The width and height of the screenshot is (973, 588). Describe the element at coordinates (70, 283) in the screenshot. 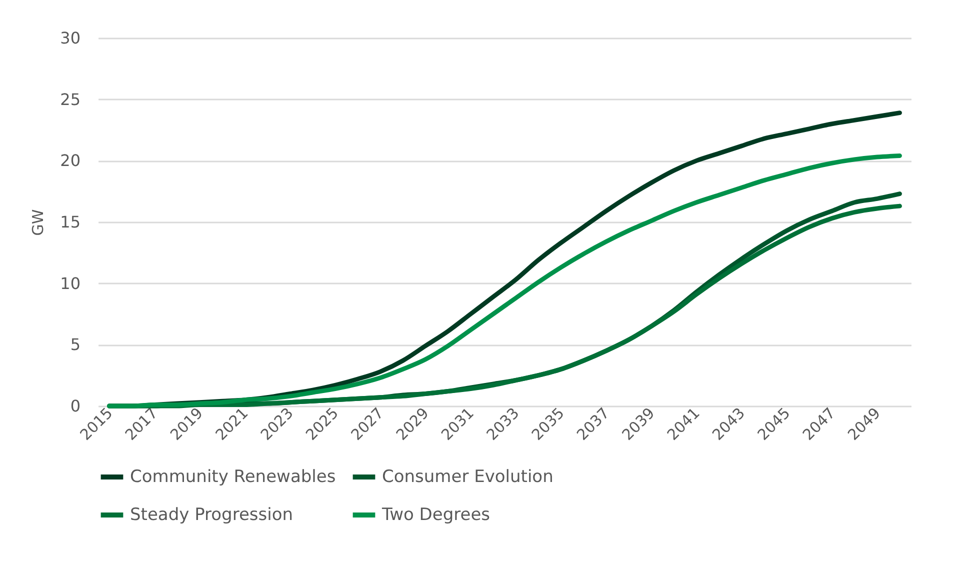

I see `y-tick-label: 10` at that location.